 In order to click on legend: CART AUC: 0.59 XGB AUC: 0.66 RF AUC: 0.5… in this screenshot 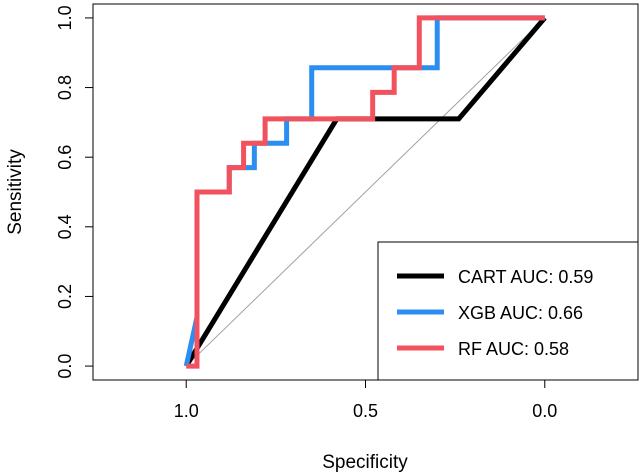, I will do `click(508, 311)`.